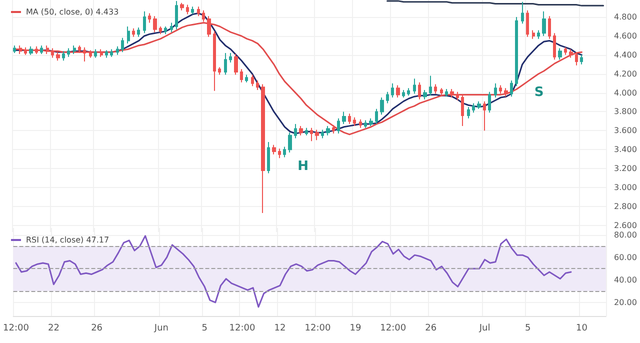  Describe the element at coordinates (303, 166) in the screenshot. I see `annotation: H` at that location.